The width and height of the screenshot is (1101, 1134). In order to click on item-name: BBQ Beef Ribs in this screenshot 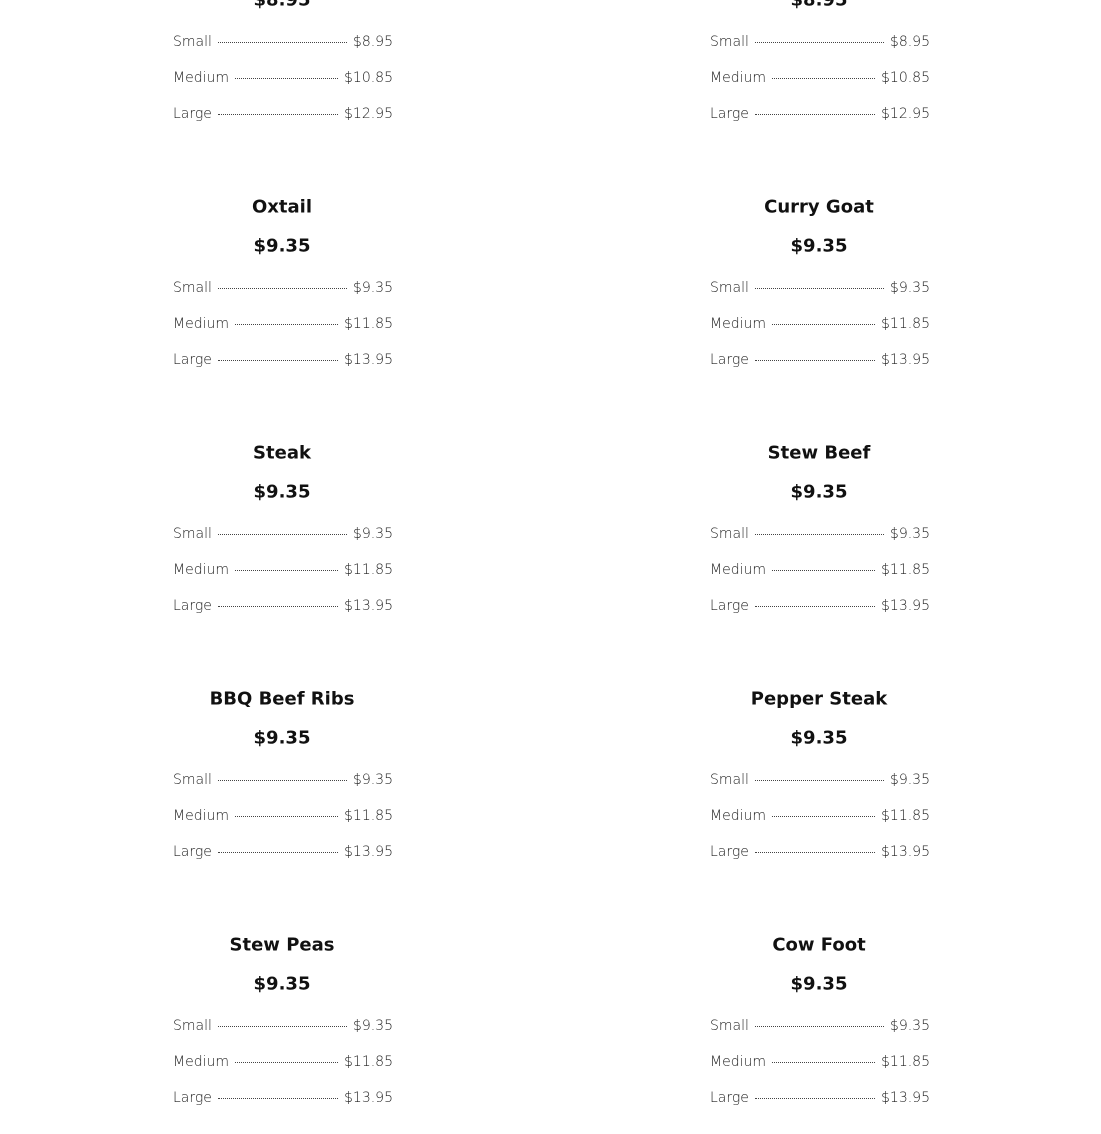, I will do `click(282, 699)`.